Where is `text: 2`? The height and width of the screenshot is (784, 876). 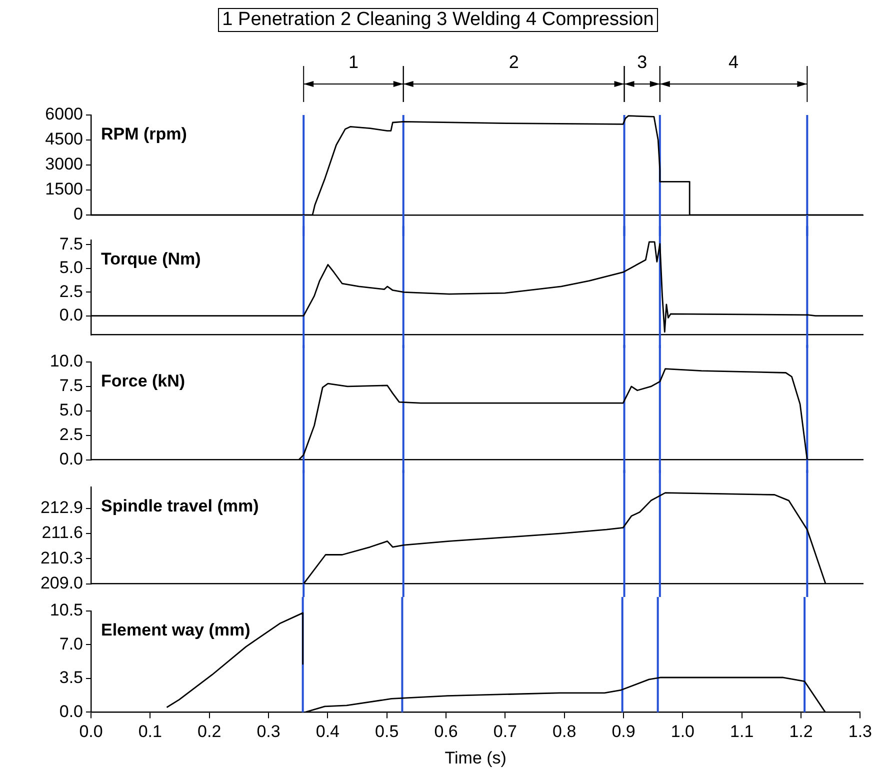 text: 2 is located at coordinates (513, 62).